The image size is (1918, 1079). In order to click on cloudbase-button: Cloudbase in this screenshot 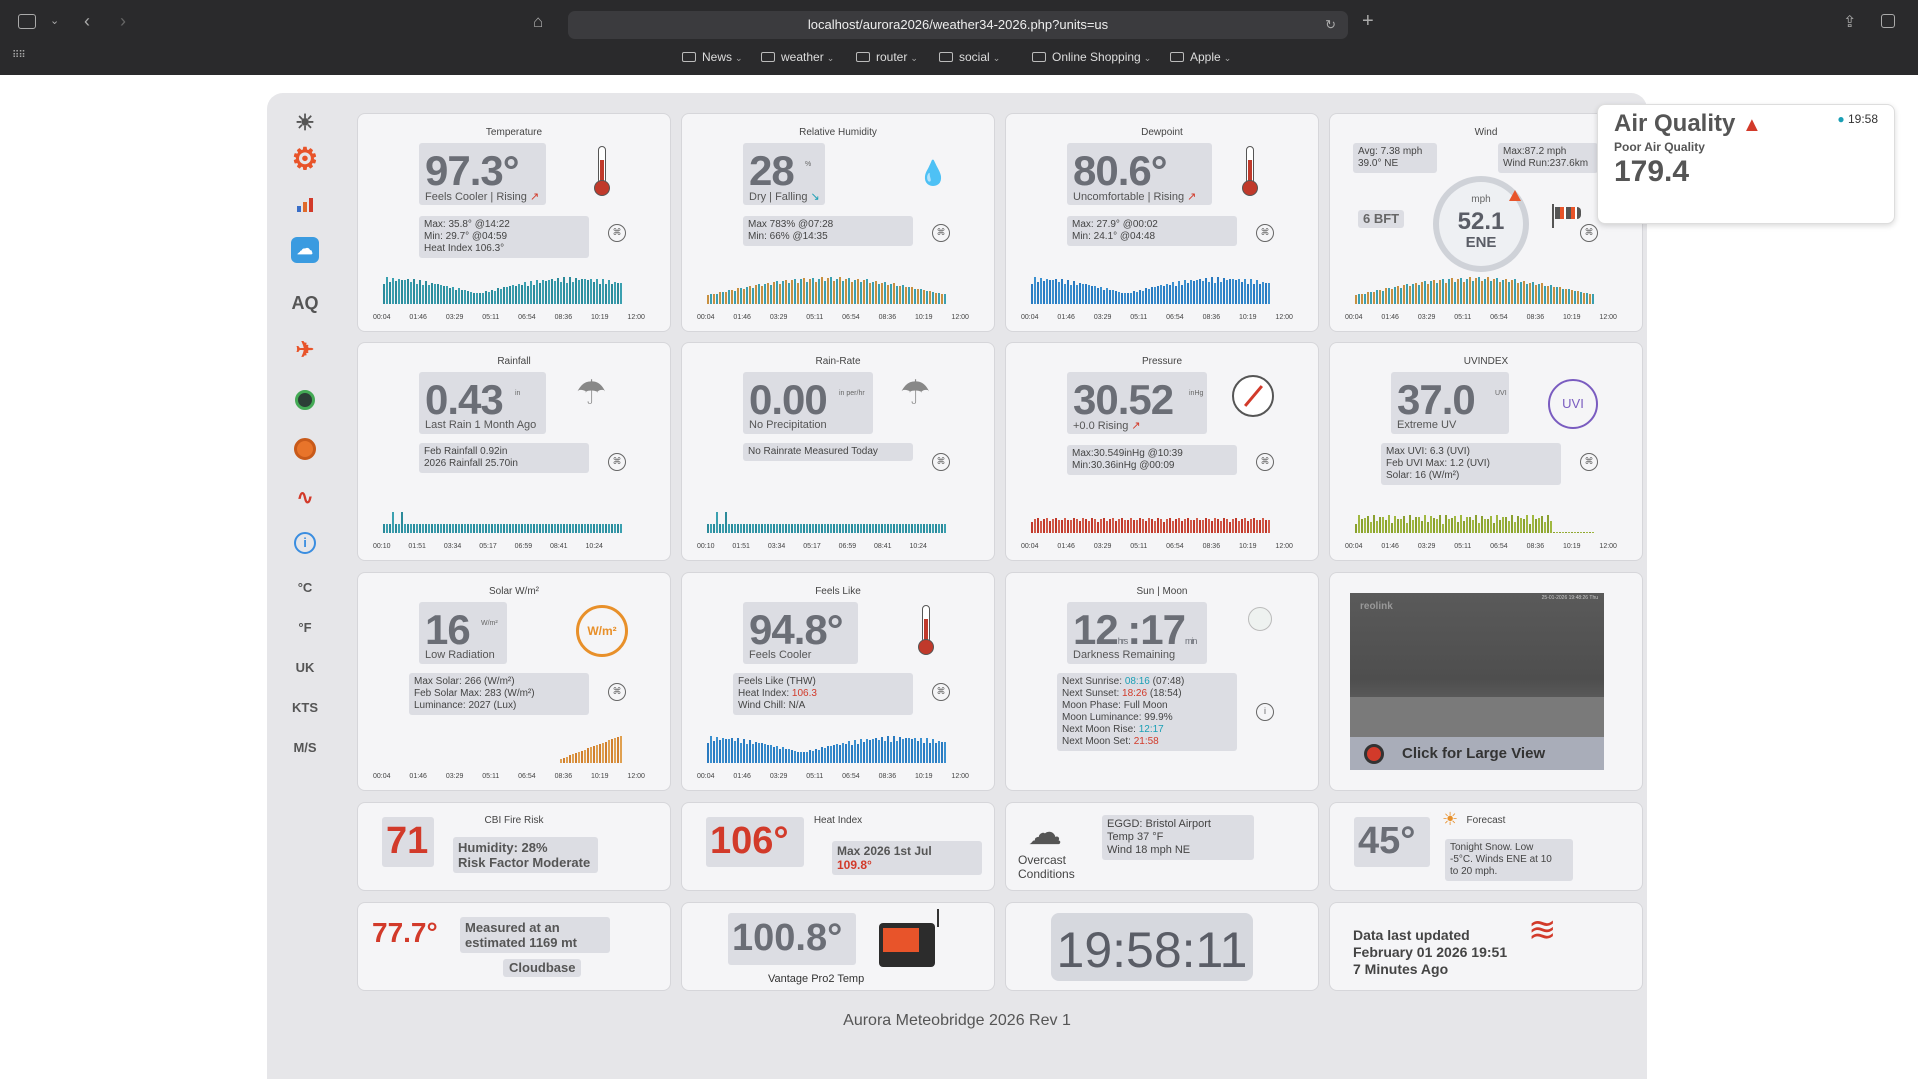, I will do `click(542, 968)`.